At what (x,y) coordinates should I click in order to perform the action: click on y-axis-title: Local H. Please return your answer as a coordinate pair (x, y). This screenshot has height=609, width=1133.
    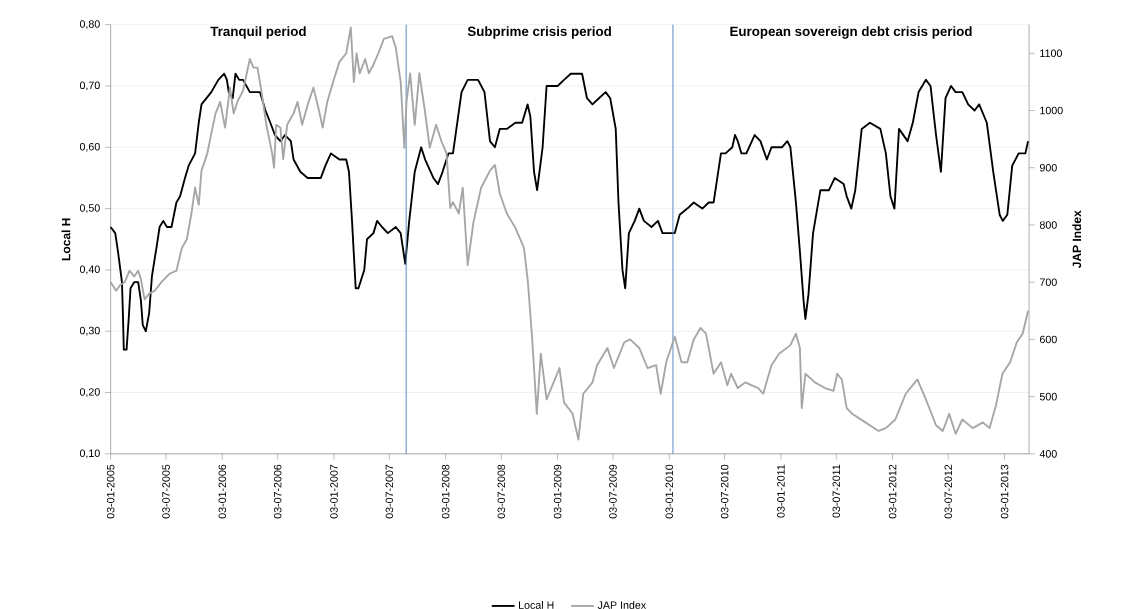
    Looking at the image, I should click on (66, 239).